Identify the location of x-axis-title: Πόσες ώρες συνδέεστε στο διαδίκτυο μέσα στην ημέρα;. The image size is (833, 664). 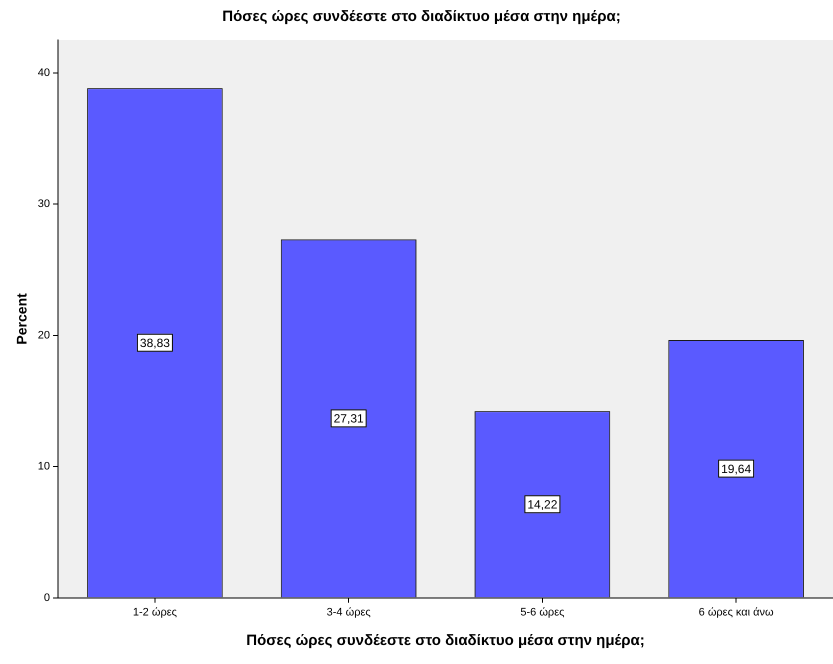
(445, 641).